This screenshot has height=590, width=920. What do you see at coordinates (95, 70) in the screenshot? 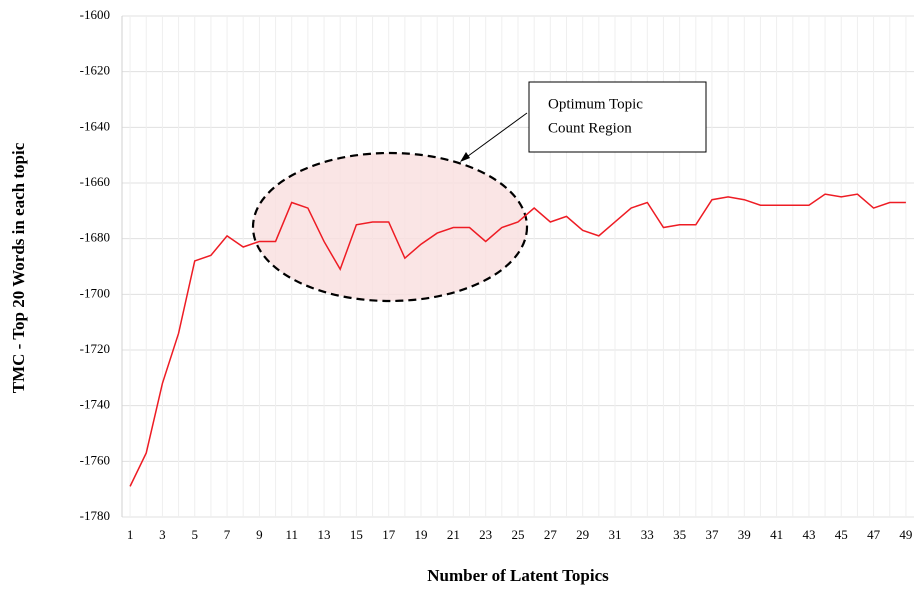
I see `y-tick-label: -1620` at bounding box center [95, 70].